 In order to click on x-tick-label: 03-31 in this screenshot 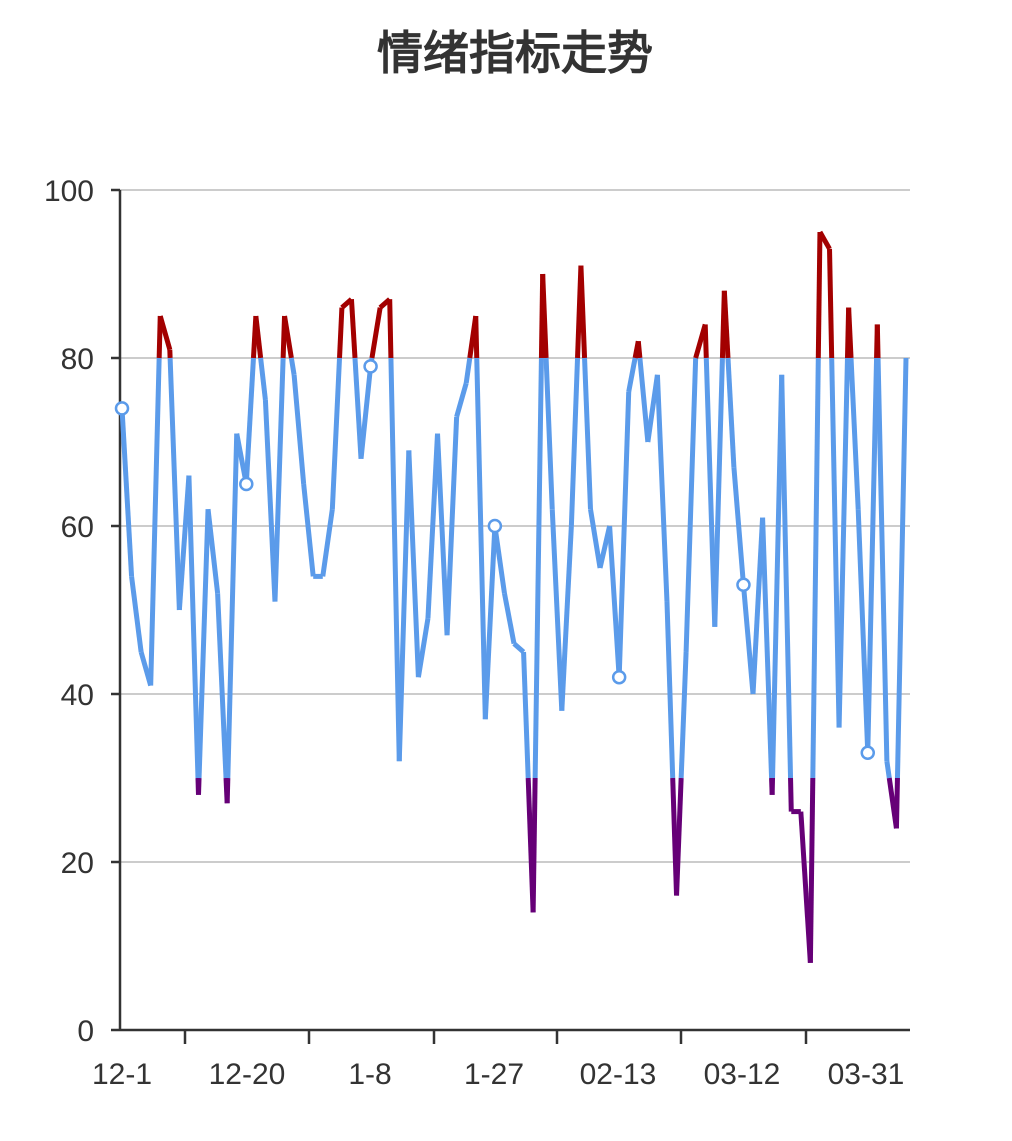, I will do `click(866, 1074)`.